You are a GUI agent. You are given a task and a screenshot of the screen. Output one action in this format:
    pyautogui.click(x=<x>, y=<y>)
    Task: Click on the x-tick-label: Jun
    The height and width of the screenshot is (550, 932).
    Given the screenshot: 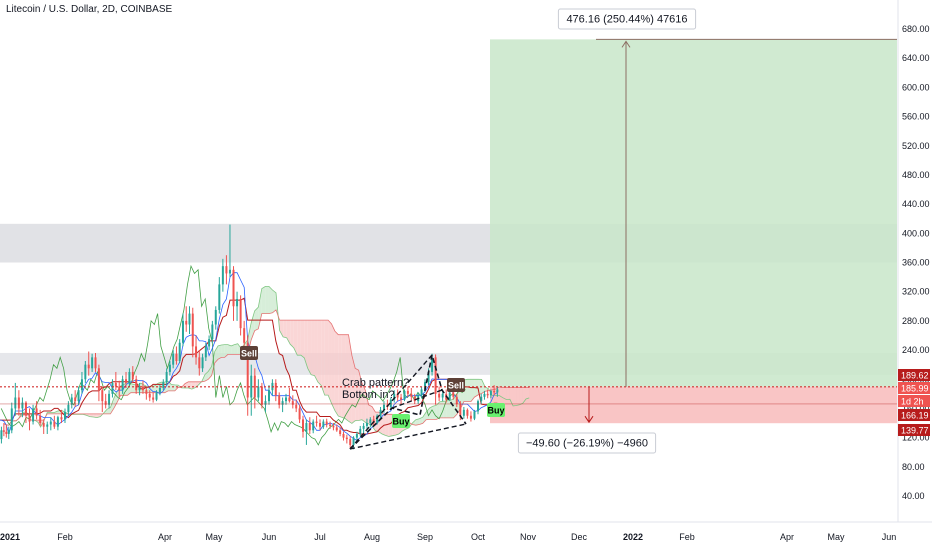 What is the action you would take?
    pyautogui.click(x=889, y=537)
    